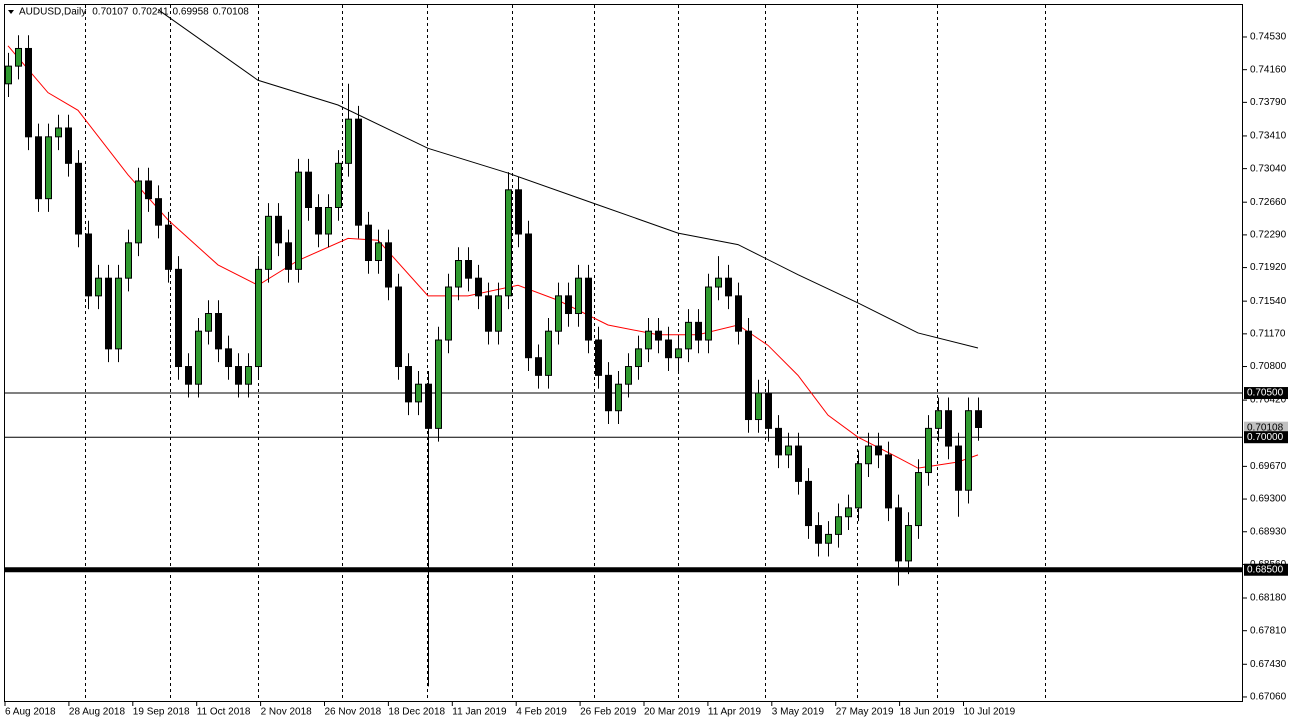 Image resolution: width=1289 pixels, height=723 pixels. Describe the element at coordinates (735, 712) in the screenshot. I see `x-tick-label: 11 Apr 2019` at that location.